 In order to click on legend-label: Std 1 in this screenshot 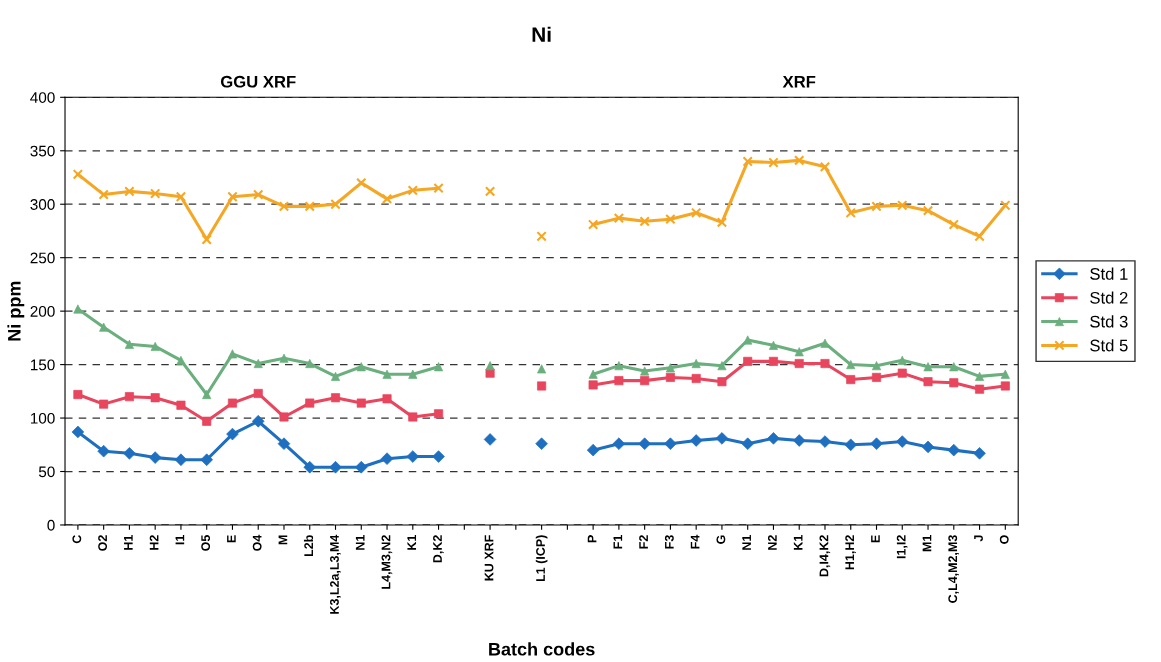, I will do `click(1109, 273)`.